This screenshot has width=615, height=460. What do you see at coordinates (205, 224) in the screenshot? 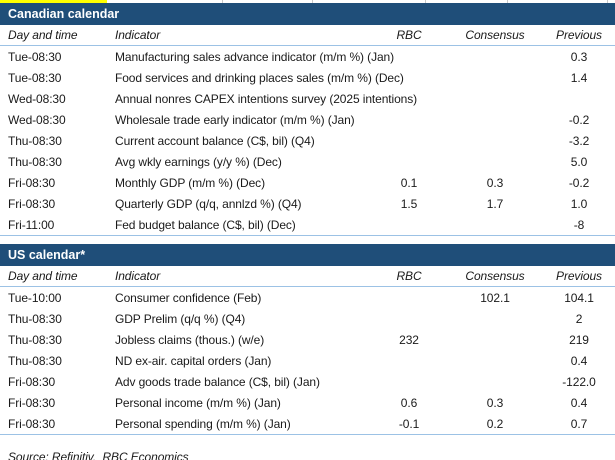
I see `cell-indicator: Fed budget balance (C$, bil) (Dec)` at bounding box center [205, 224].